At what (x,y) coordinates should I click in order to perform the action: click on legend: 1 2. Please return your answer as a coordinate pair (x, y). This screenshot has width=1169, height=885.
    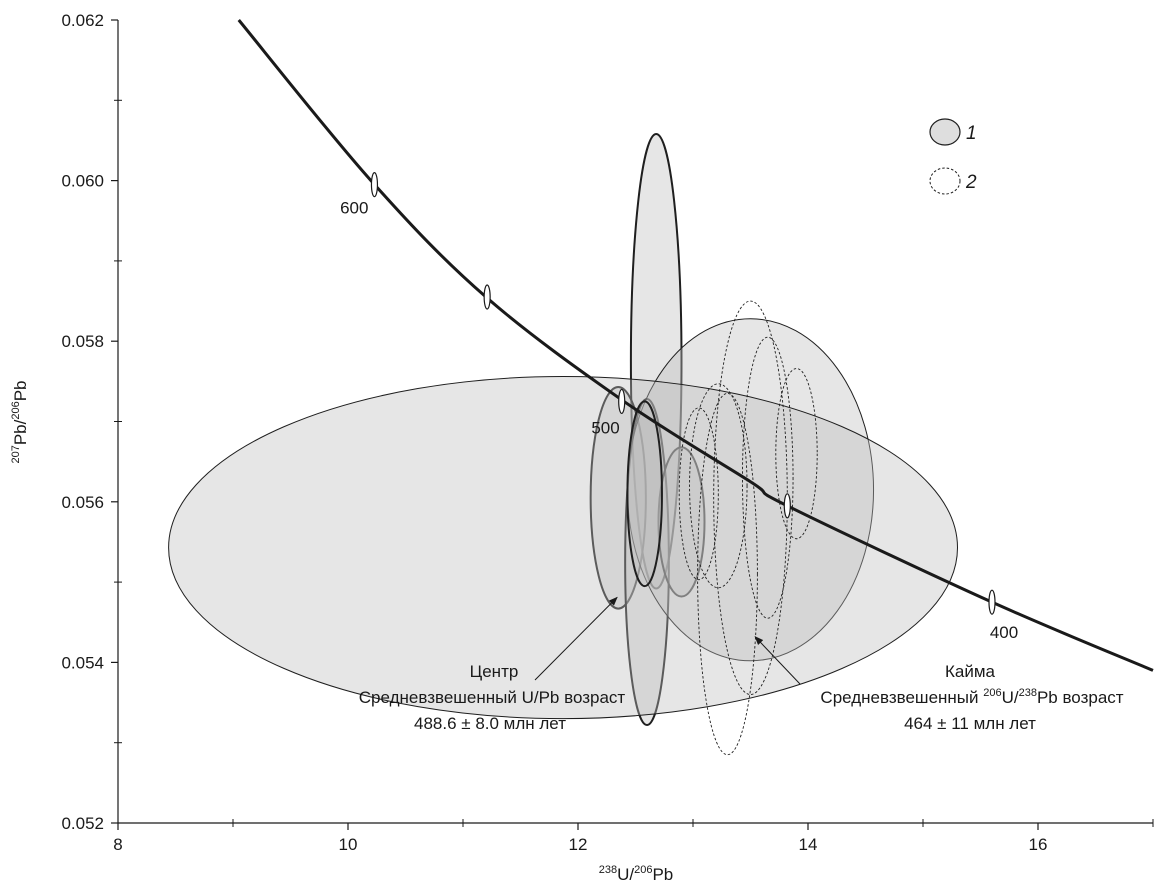
    Looking at the image, I should click on (953, 156).